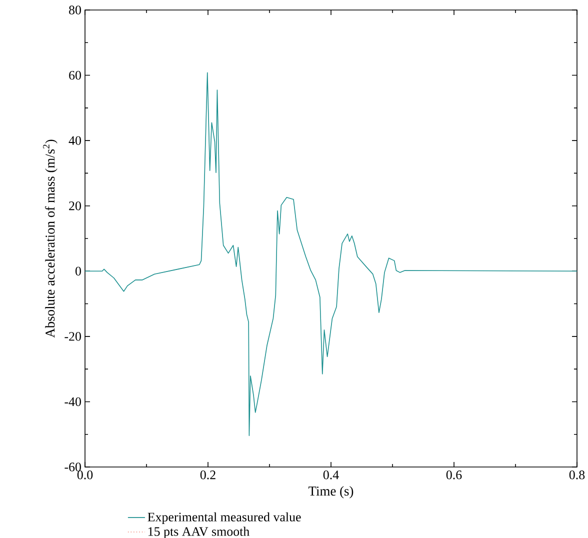 The width and height of the screenshot is (588, 538). Describe the element at coordinates (72, 467) in the screenshot. I see `y-tick-label: -60` at that location.